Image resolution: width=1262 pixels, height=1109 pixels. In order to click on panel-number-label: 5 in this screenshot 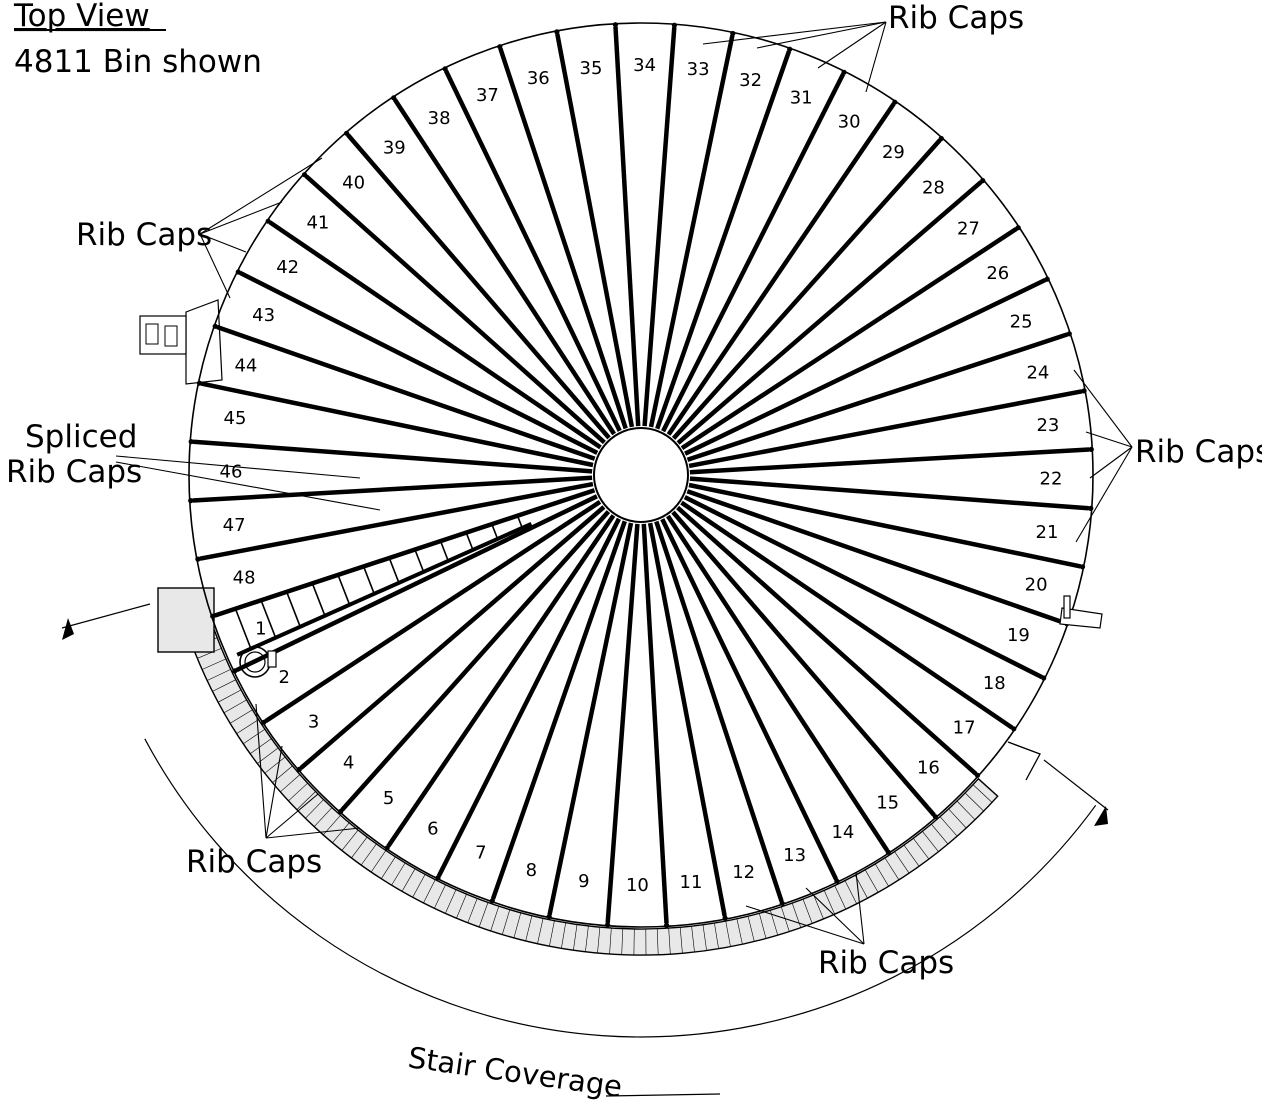, I will do `click(388, 798)`.